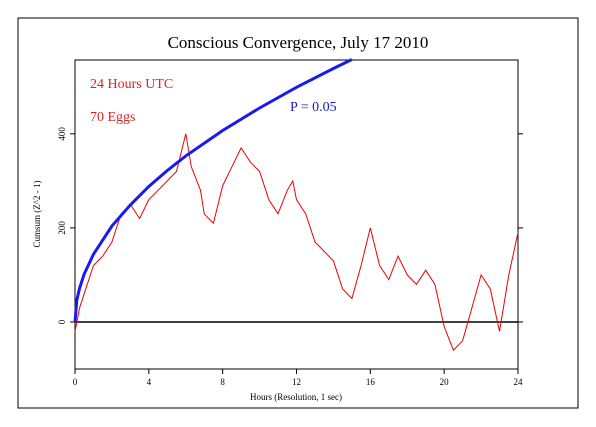 Image resolution: width=596 pixels, height=427 pixels. What do you see at coordinates (149, 382) in the screenshot?
I see `x-tick-label: 4` at bounding box center [149, 382].